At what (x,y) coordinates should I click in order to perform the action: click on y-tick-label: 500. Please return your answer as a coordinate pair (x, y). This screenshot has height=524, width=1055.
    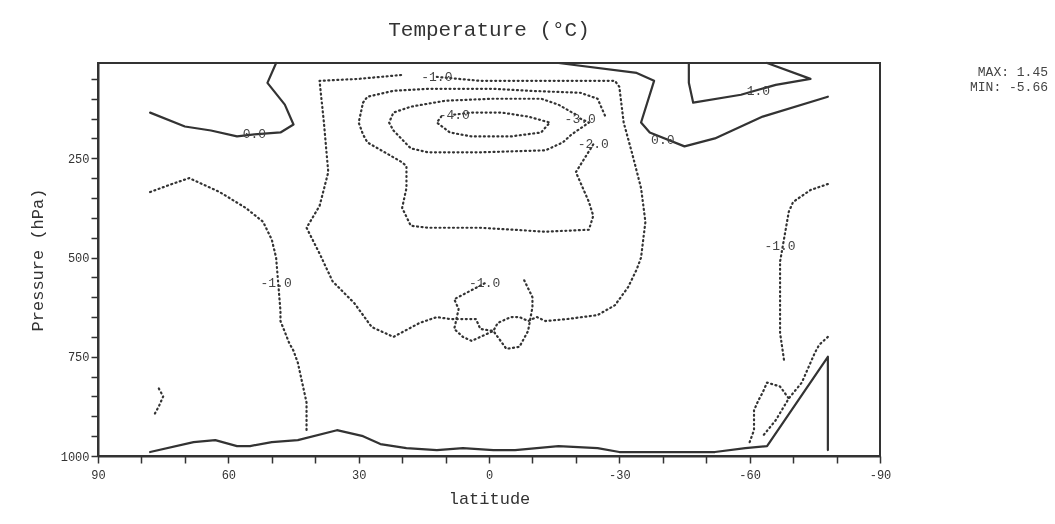
    Looking at the image, I should click on (78, 259).